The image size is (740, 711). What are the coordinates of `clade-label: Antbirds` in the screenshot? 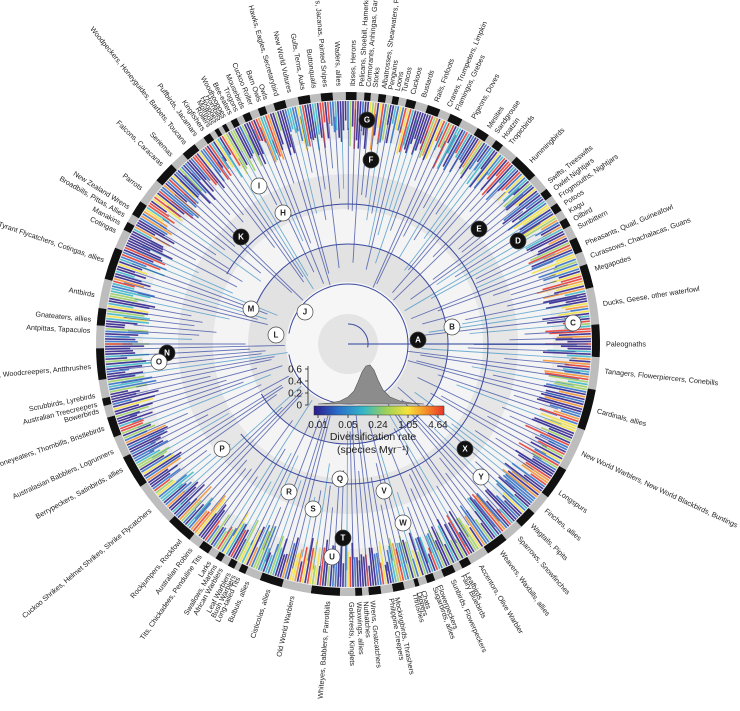 It's located at (82, 292).